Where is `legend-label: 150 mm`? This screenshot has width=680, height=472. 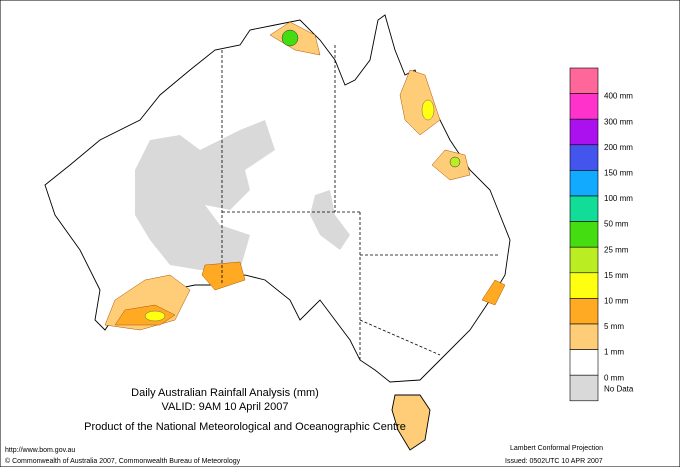
legend-label: 150 mm is located at coordinates (618, 173).